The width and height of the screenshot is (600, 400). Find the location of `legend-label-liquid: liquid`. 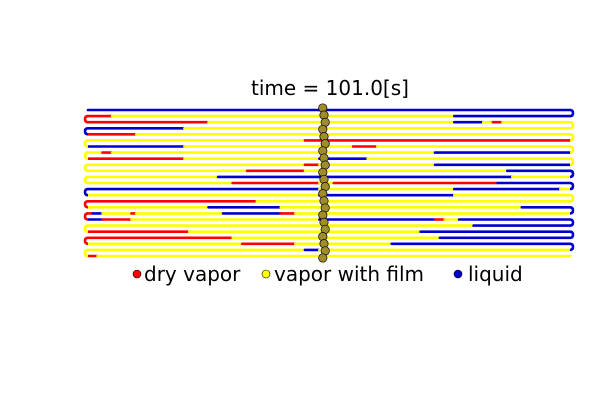

legend-label-liquid: liquid is located at coordinates (495, 274).